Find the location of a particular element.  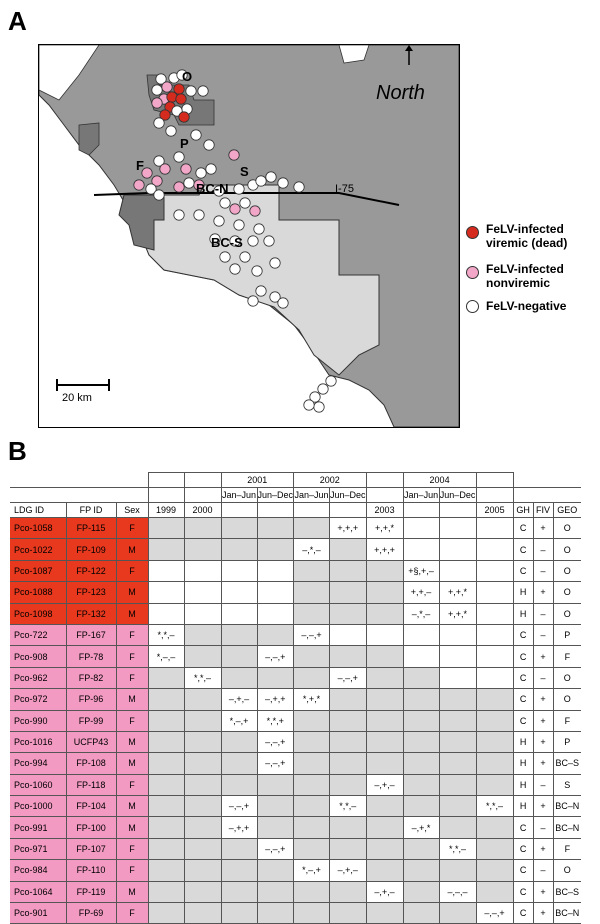

legend-label-viremic: FeLV-infected viremic (dead) is located at coordinates (527, 236).